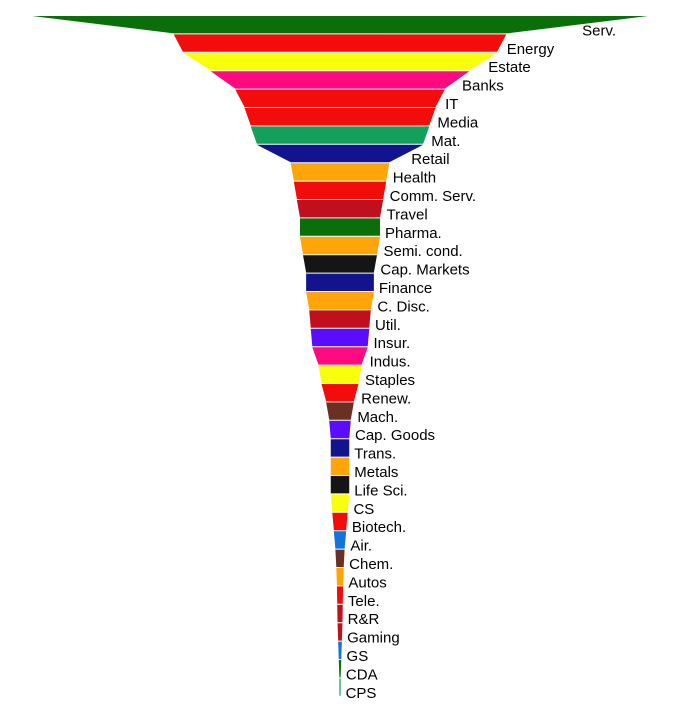 The width and height of the screenshot is (695, 713). I want to click on funnel-label: Life Sci., so click(380, 490).